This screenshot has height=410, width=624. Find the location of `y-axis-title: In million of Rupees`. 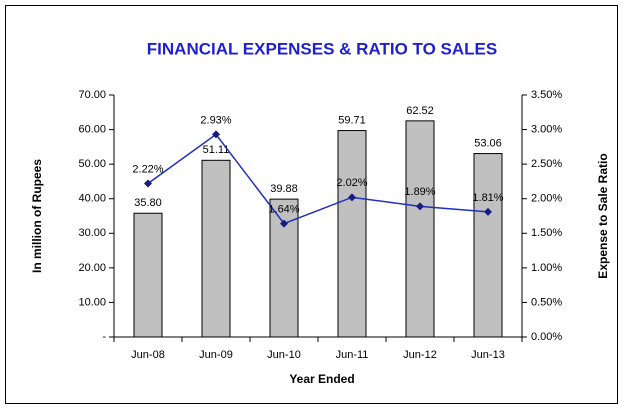

y-axis-title: In million of Rupees is located at coordinates (37, 216).